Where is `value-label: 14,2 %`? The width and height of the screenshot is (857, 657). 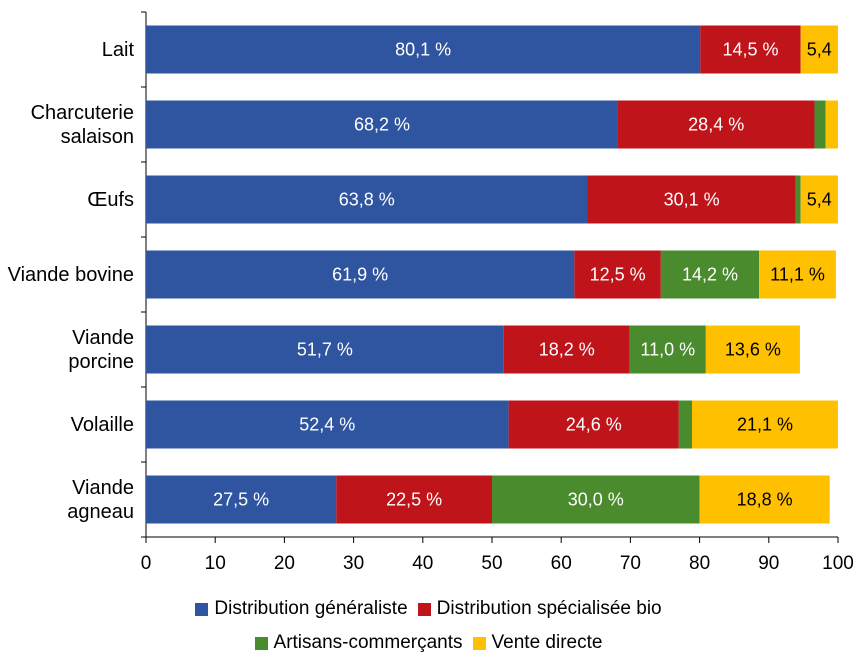
value-label: 14,2 % is located at coordinates (710, 274).